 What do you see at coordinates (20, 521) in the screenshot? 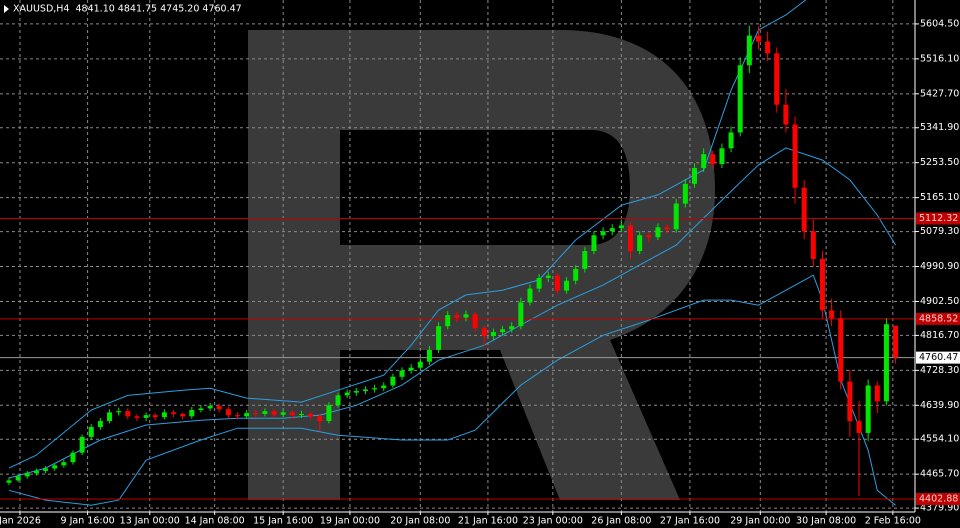
I see `x-tick-label: Jan 2026` at bounding box center [20, 521].